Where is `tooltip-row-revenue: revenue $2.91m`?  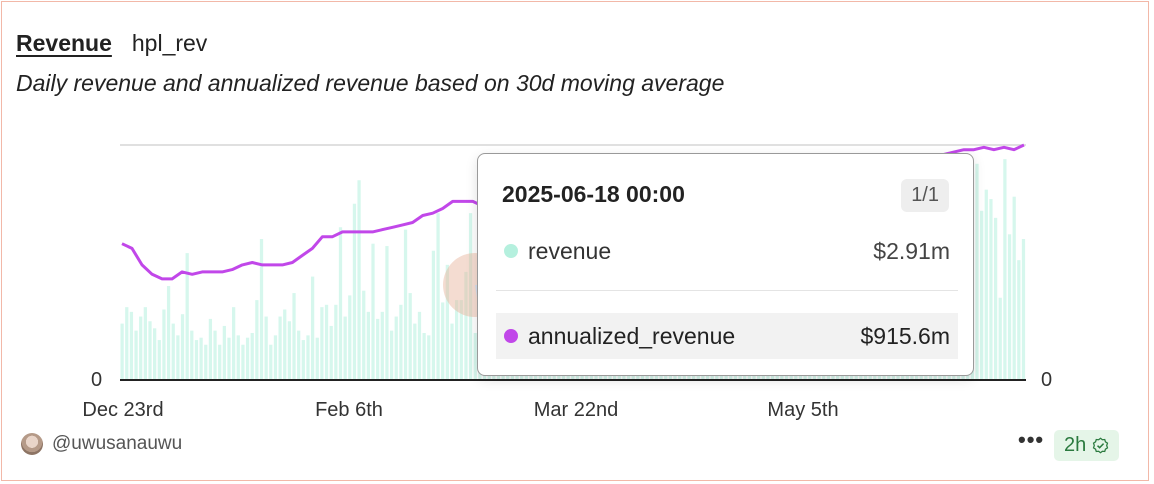 tooltip-row-revenue: revenue $2.91m is located at coordinates (727, 251).